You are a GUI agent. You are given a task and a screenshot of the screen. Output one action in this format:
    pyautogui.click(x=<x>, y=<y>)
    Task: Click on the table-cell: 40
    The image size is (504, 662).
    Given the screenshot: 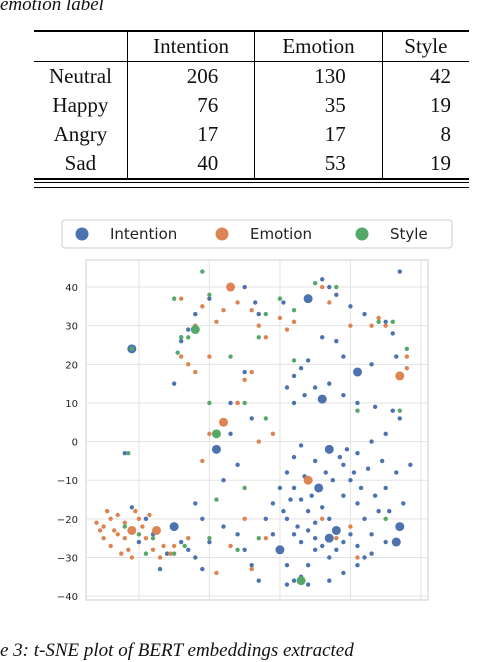 What is the action you would take?
    pyautogui.click(x=190, y=164)
    